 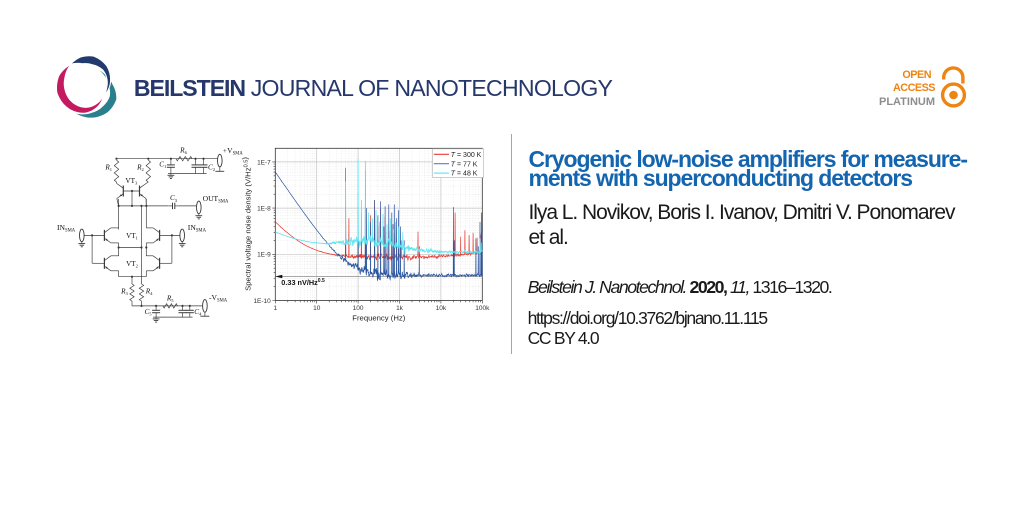 What do you see at coordinates (441, 308) in the screenshot?
I see `svg-text: 10k` at bounding box center [441, 308].